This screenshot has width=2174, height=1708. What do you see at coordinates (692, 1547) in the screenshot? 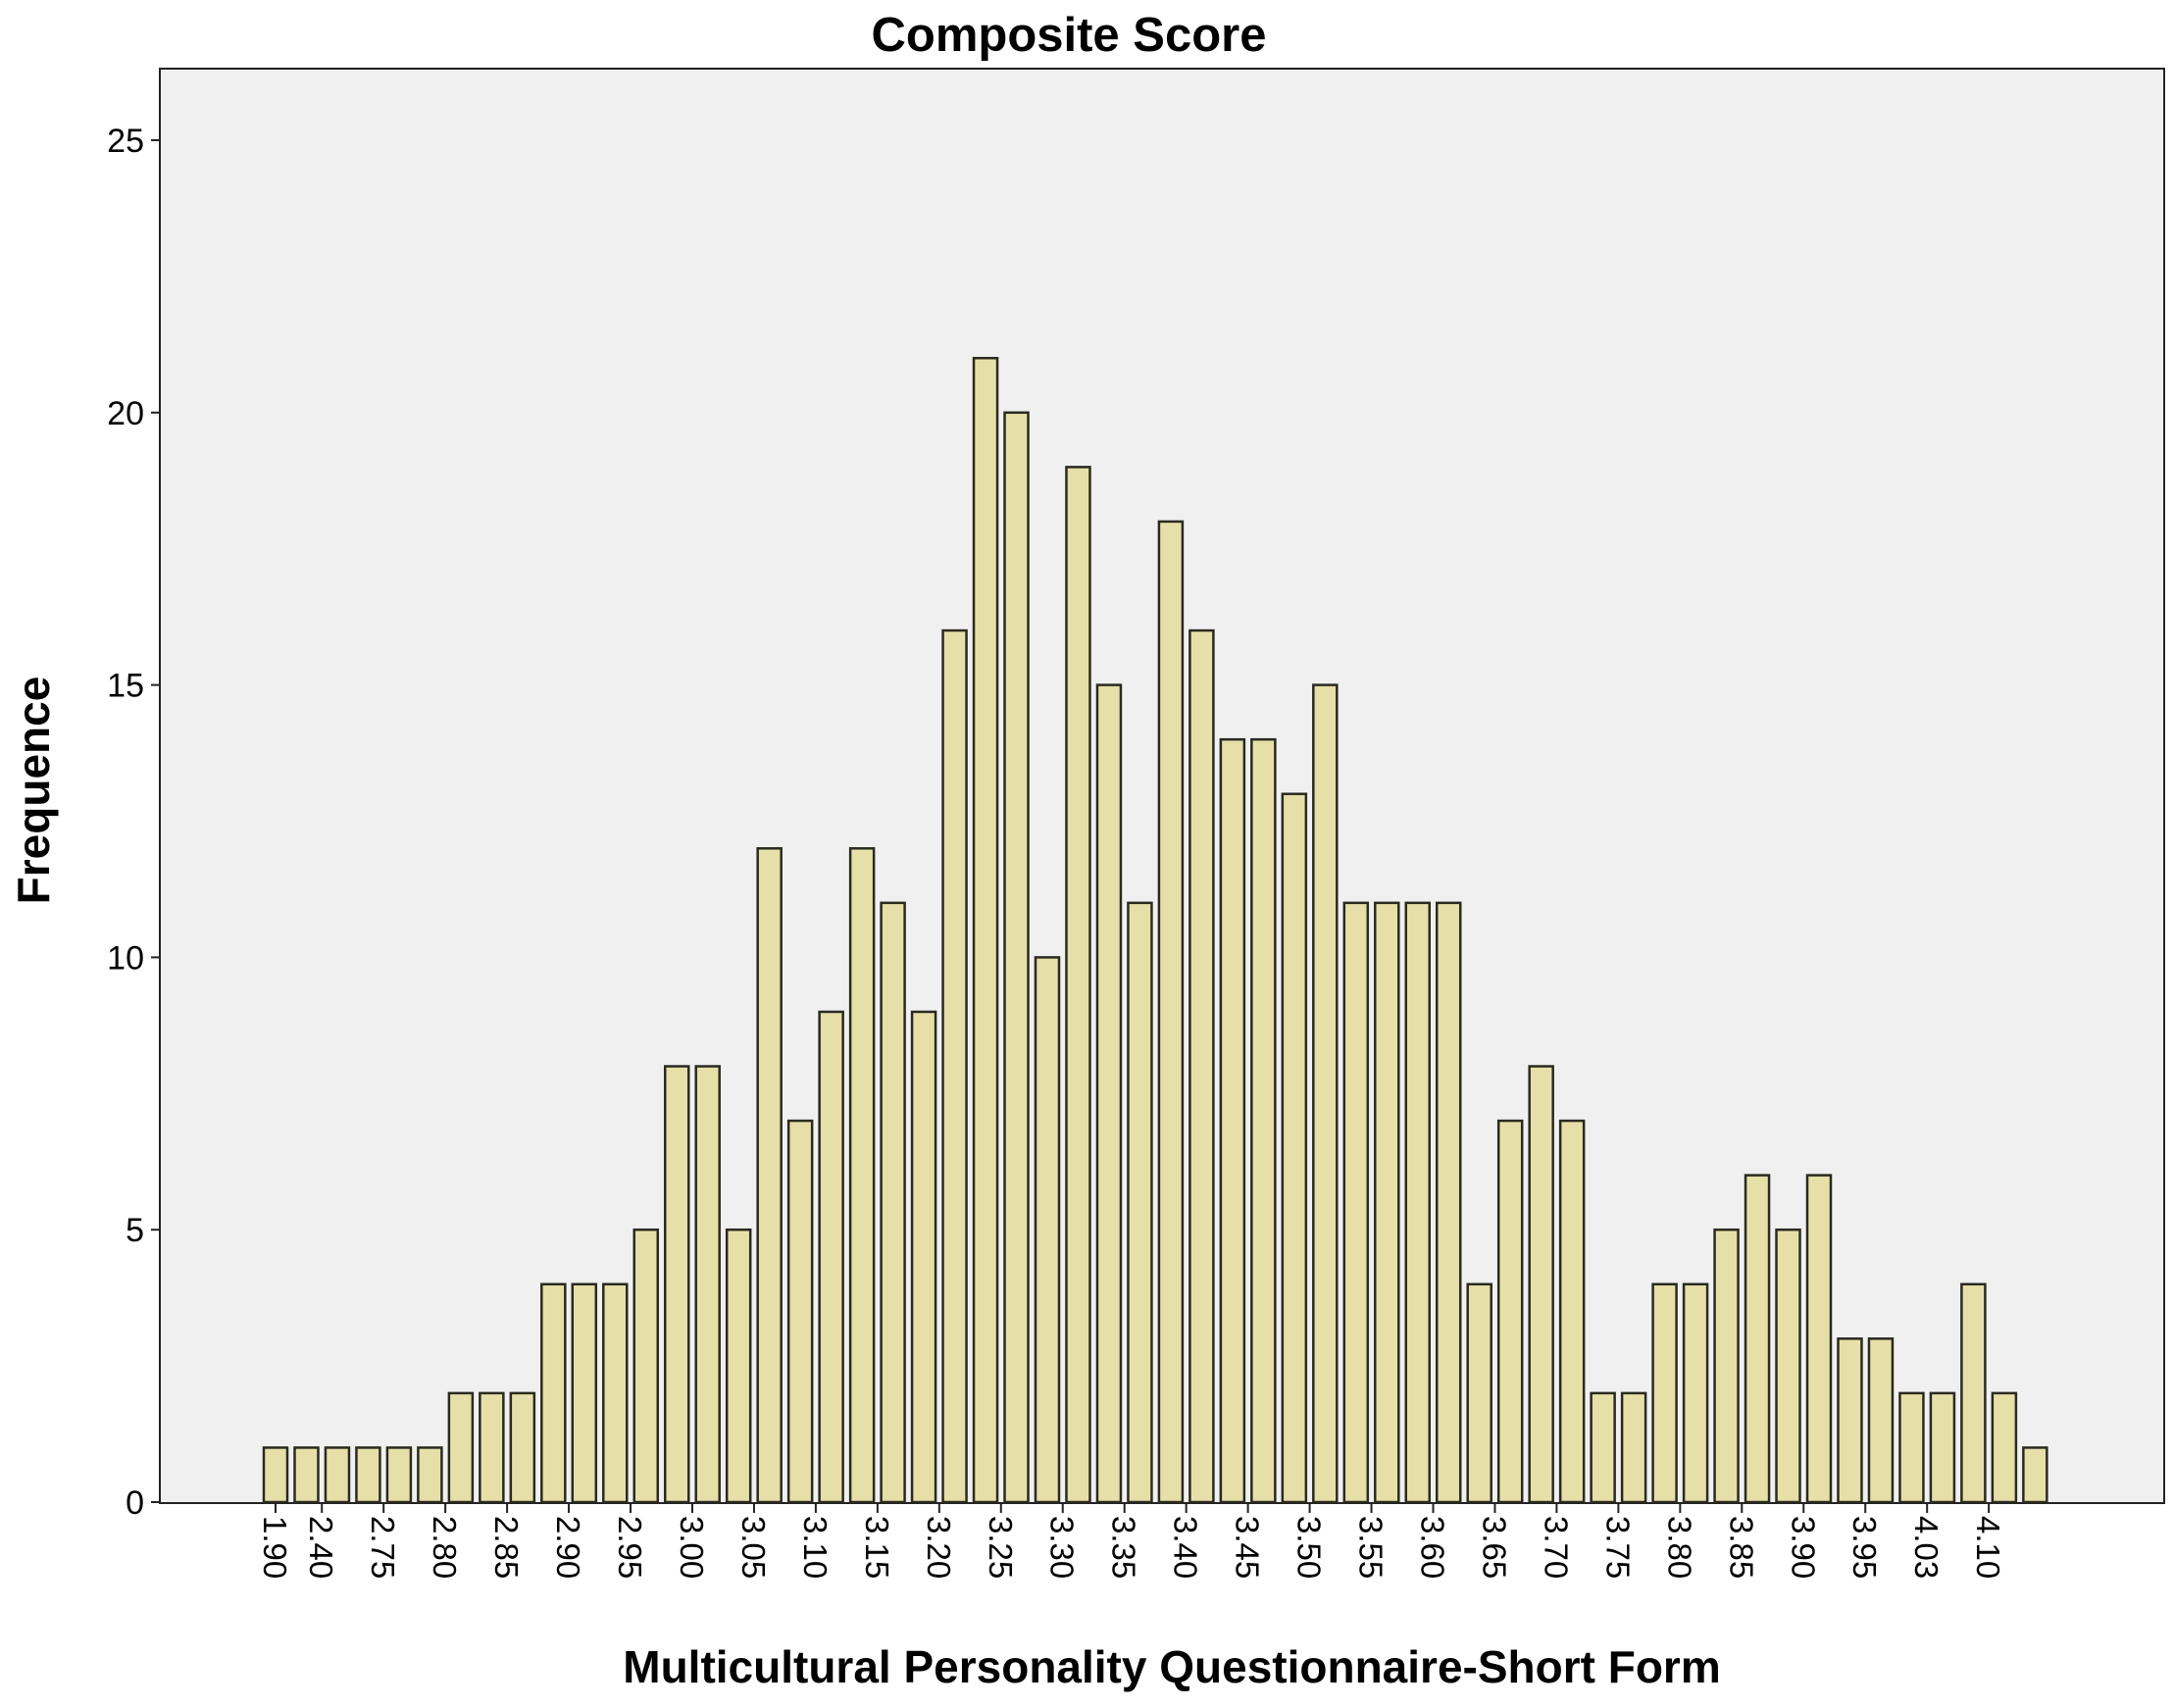
I see `x-tick-label: 3.00` at bounding box center [692, 1547].